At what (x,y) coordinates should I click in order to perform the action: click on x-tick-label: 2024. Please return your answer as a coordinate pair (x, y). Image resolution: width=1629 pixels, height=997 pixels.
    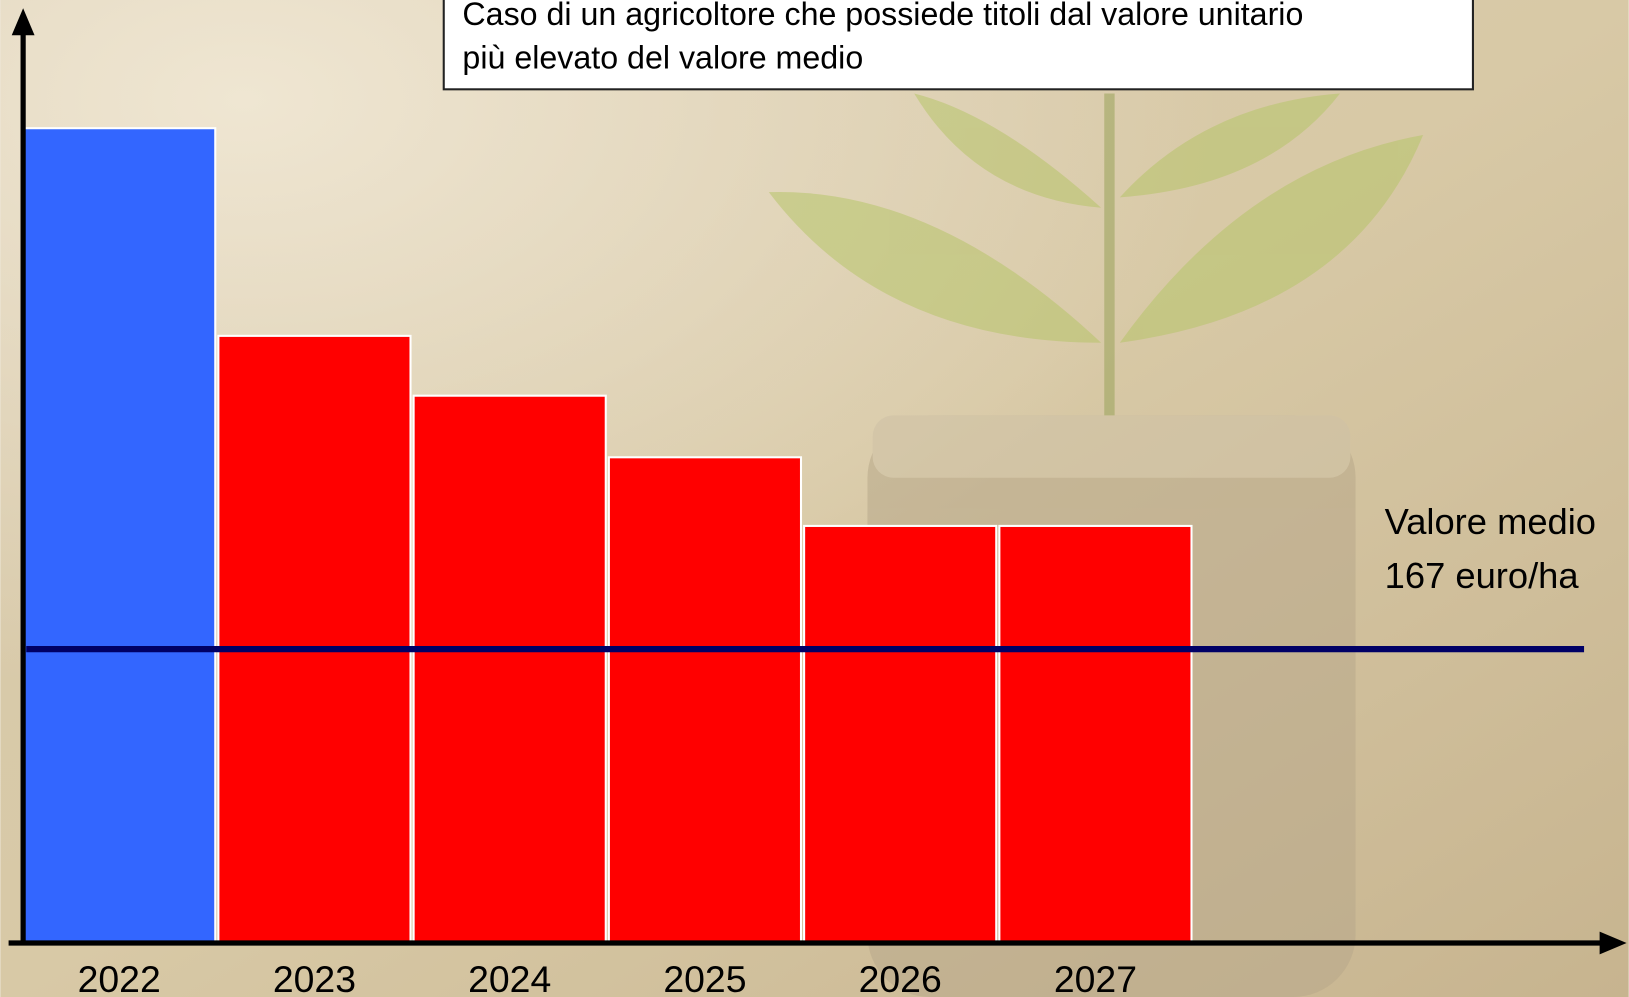
    Looking at the image, I should click on (509, 977).